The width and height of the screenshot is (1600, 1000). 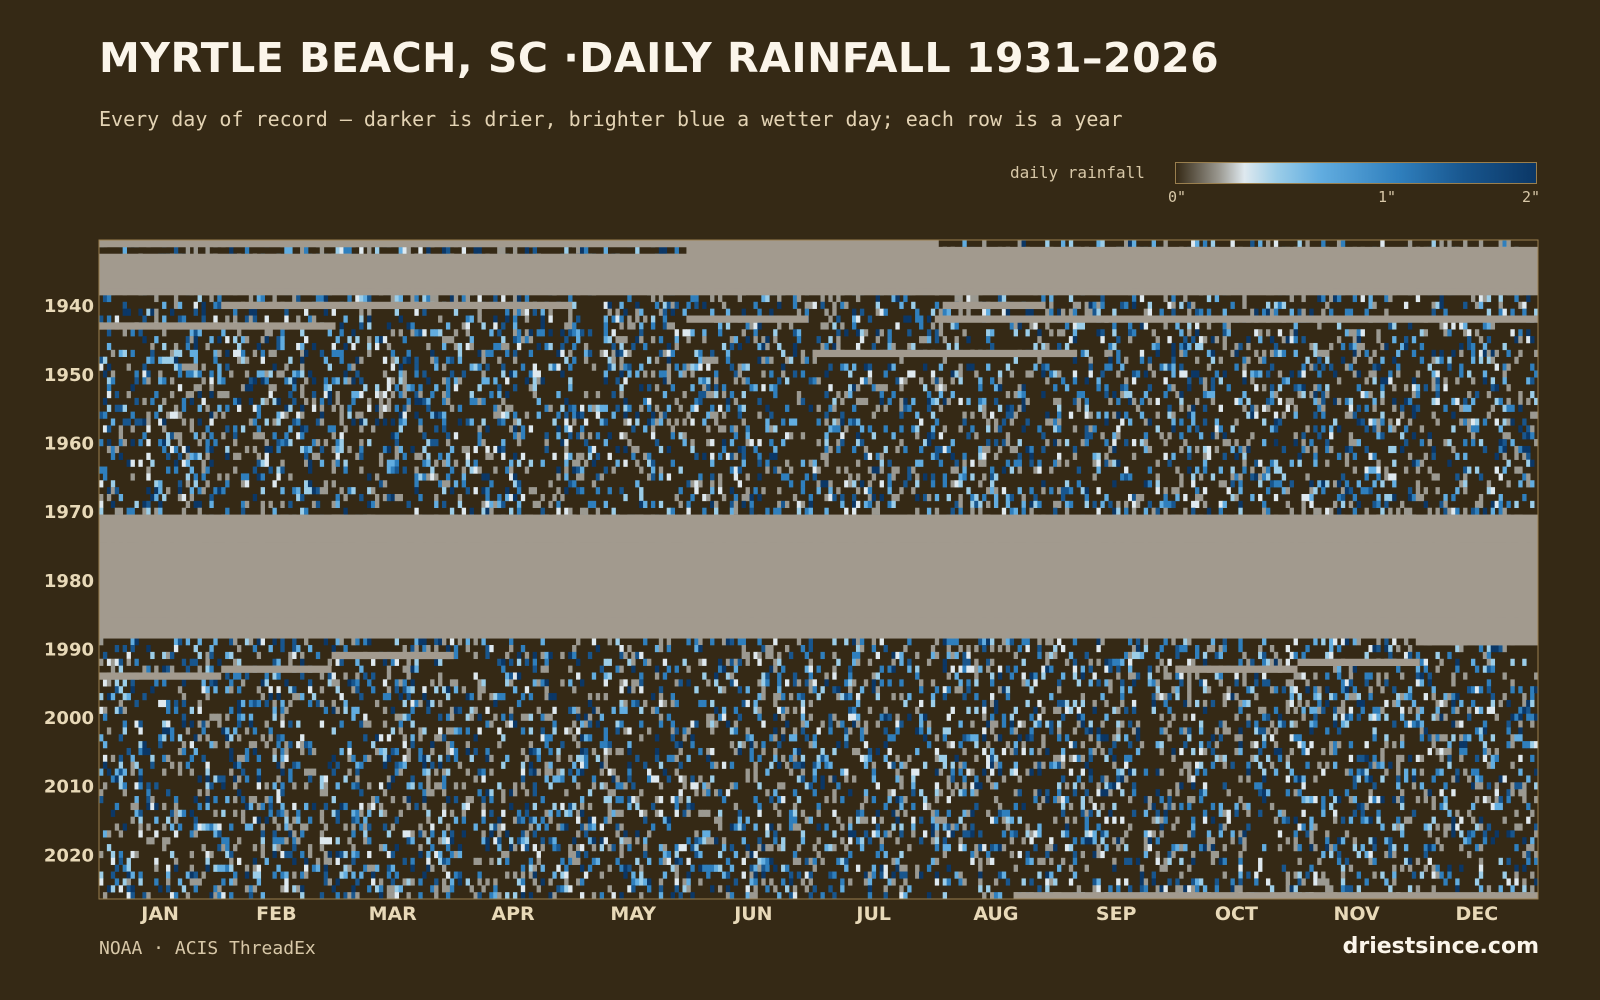 I want to click on month-tick-label: FEB, so click(x=276, y=914).